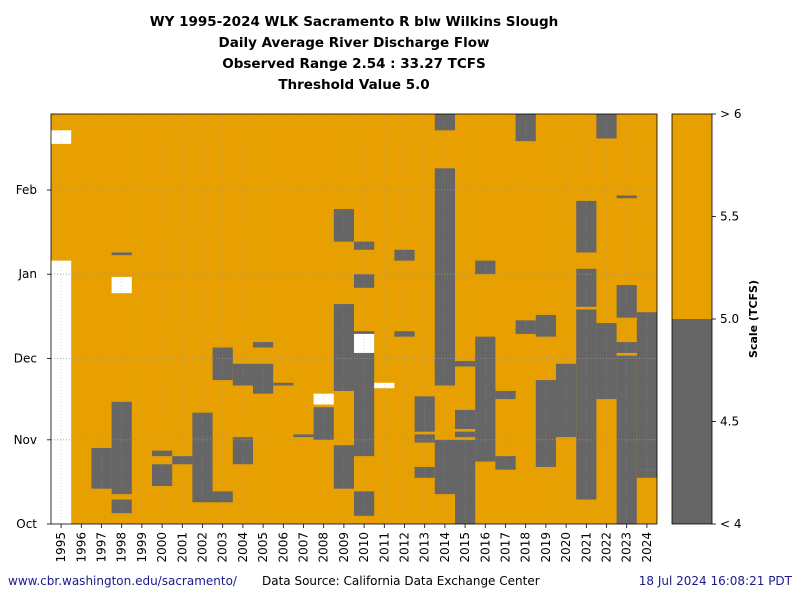 The width and height of the screenshot is (800, 600). I want to click on y-tick-label: Feb, so click(26, 190).